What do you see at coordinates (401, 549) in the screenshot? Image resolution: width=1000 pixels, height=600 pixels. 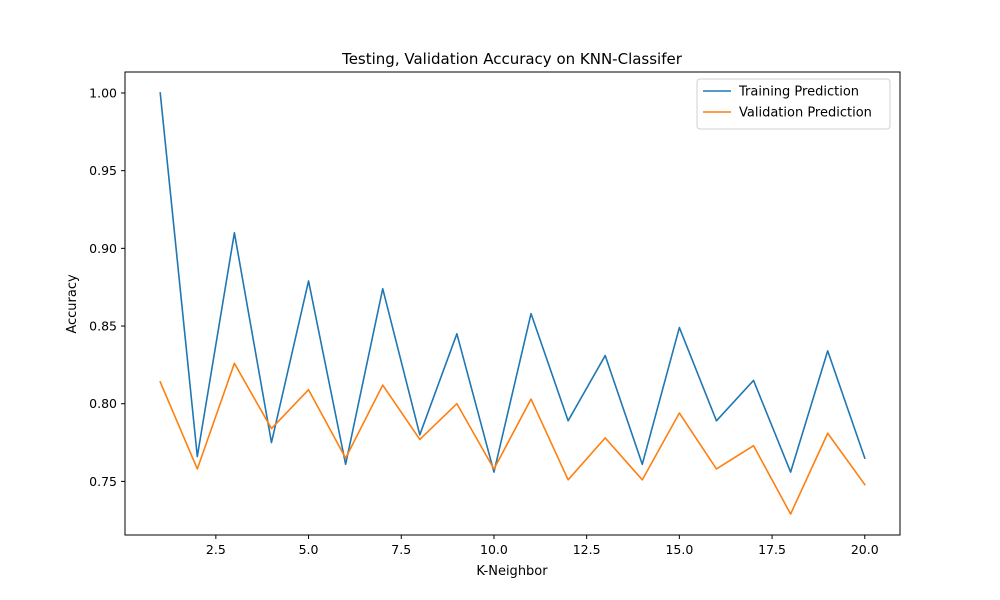 I see `x-tick-label: 7.5` at bounding box center [401, 549].